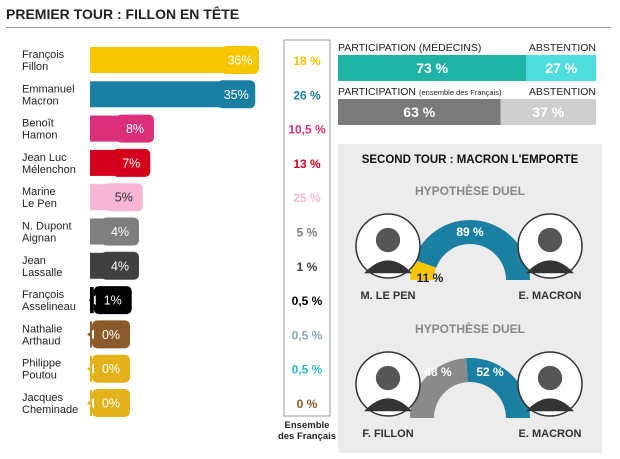  What do you see at coordinates (307, 404) in the screenshot?
I see `ensemble-value: 0 %` at bounding box center [307, 404].